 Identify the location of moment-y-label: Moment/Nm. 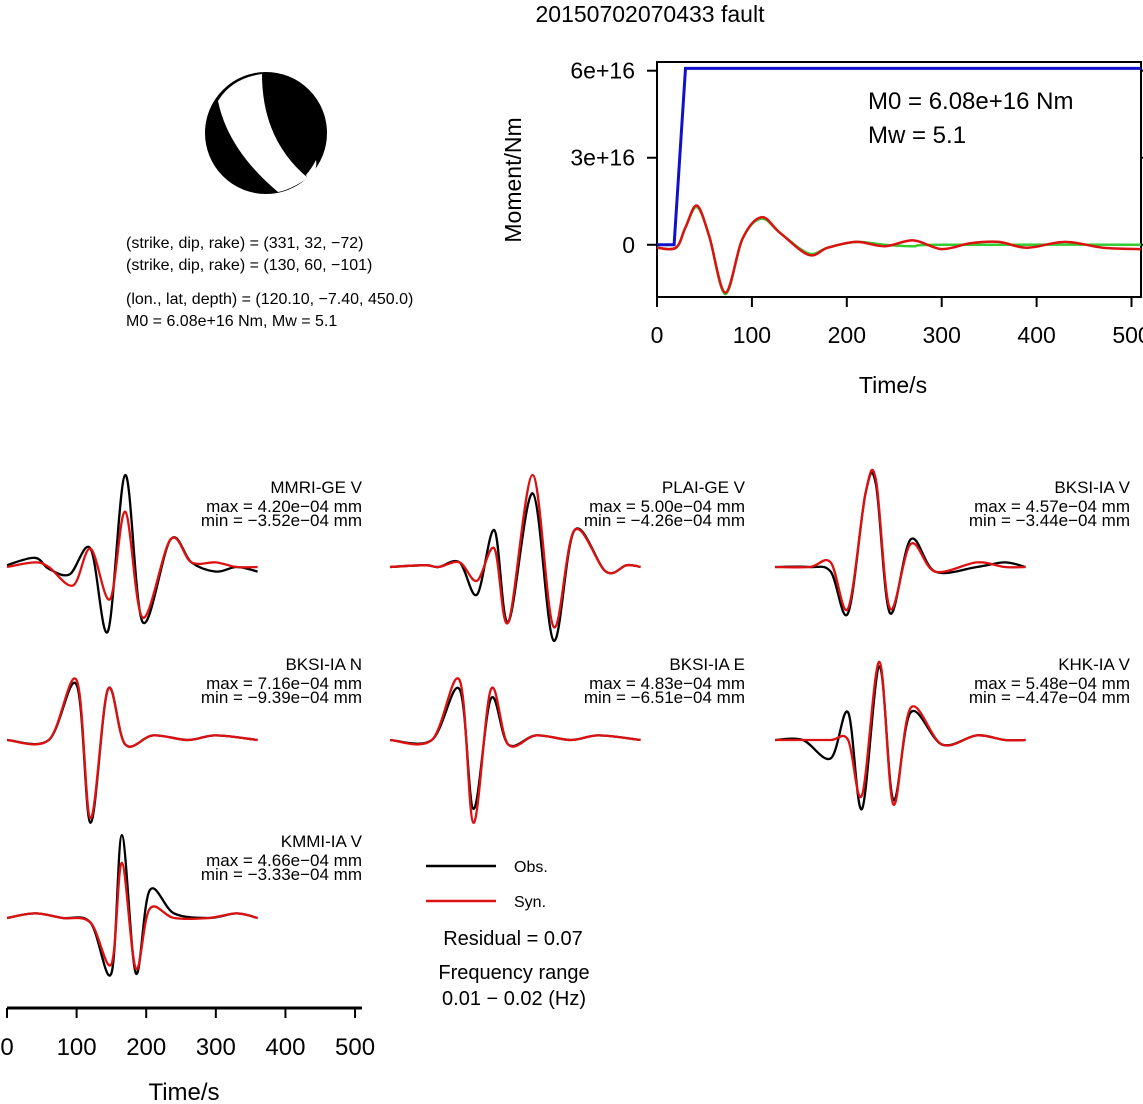
(513, 179).